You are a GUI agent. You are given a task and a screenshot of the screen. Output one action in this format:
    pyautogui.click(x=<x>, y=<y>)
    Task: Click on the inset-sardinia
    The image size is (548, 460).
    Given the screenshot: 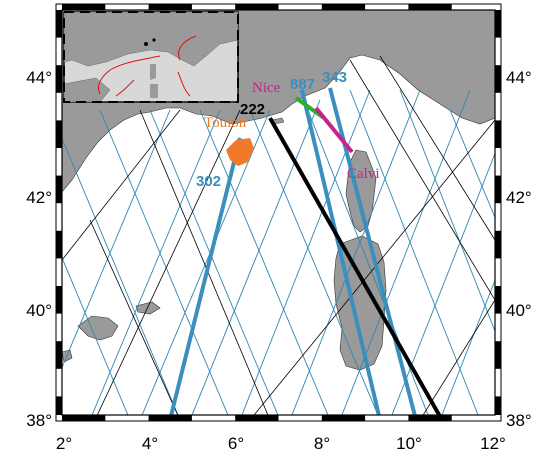 What is the action you would take?
    pyautogui.click(x=154, y=91)
    